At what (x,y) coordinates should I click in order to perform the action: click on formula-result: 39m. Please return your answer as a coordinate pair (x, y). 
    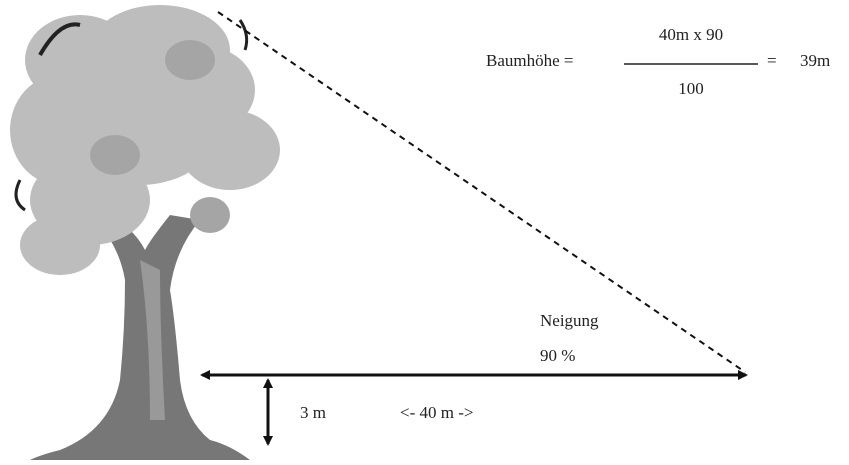
    Looking at the image, I should click on (815, 60).